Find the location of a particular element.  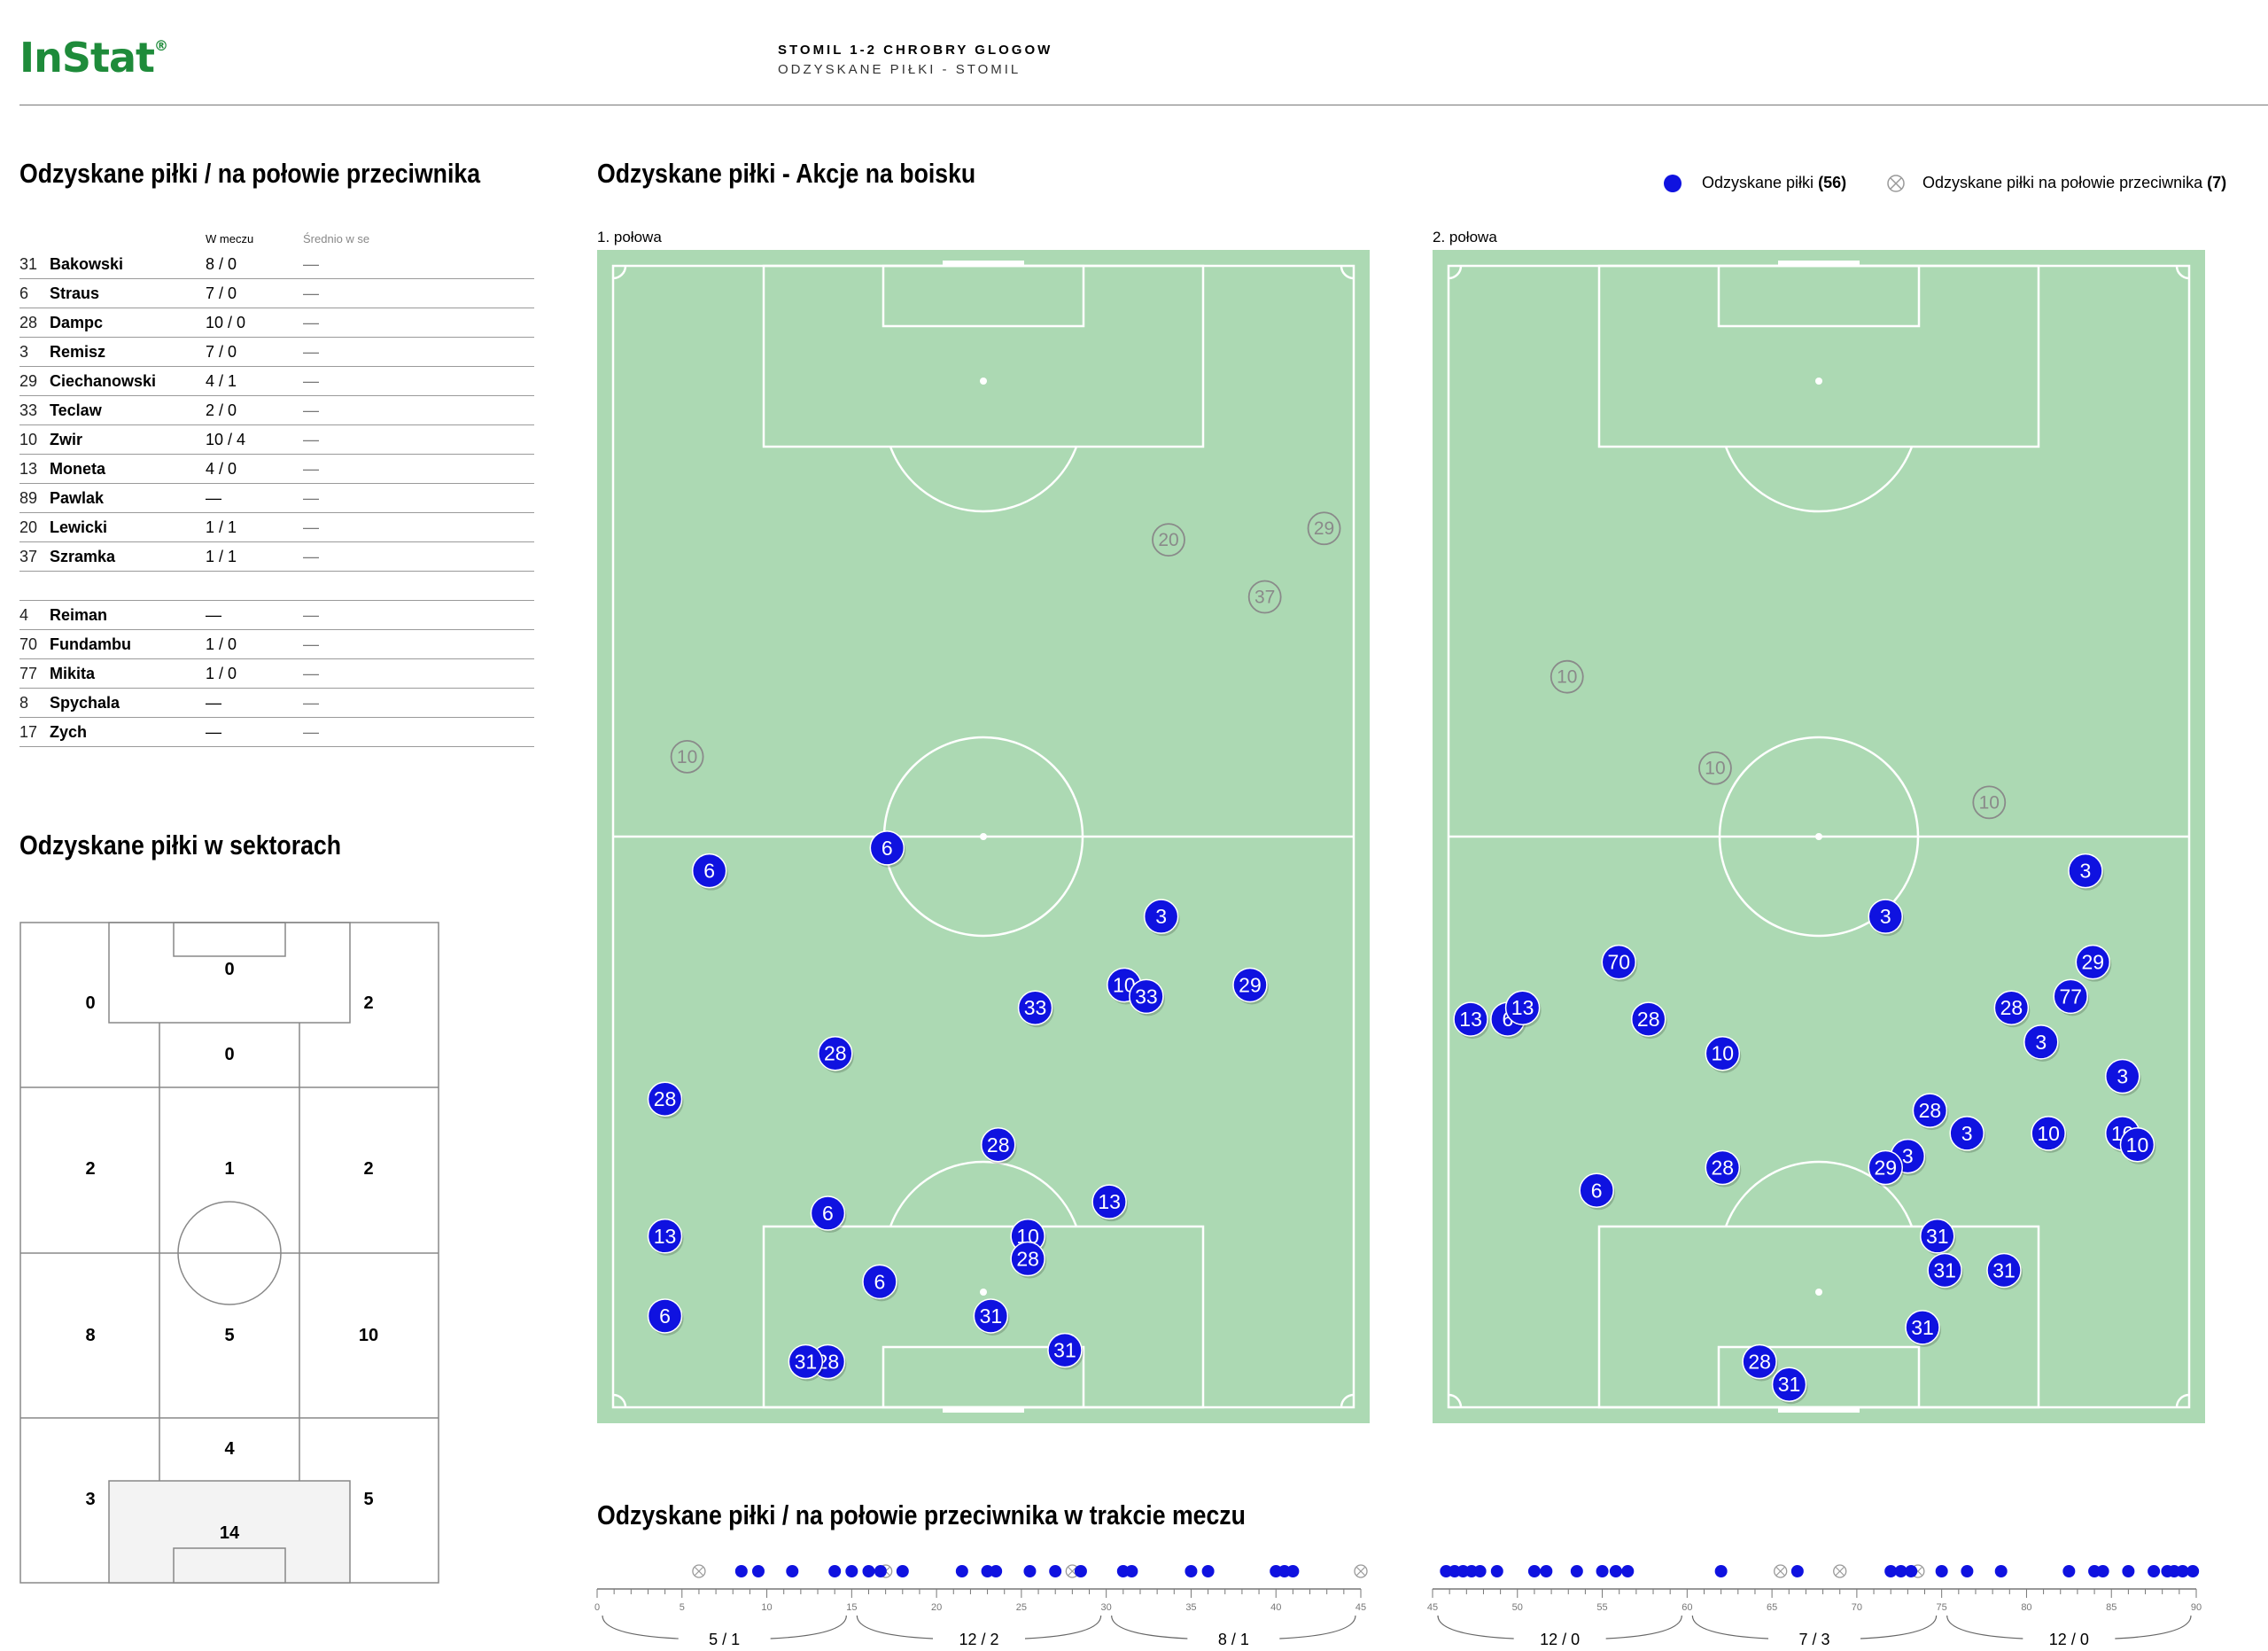

player-match-value: 4 / 0 is located at coordinates (255, 469).